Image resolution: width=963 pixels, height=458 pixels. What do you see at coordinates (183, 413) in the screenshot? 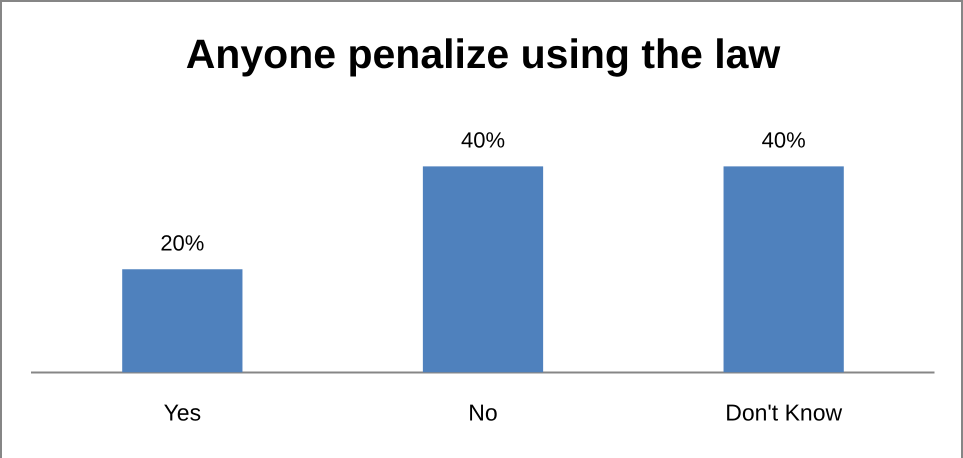
I see `x-tick-label: Yes` at bounding box center [183, 413].